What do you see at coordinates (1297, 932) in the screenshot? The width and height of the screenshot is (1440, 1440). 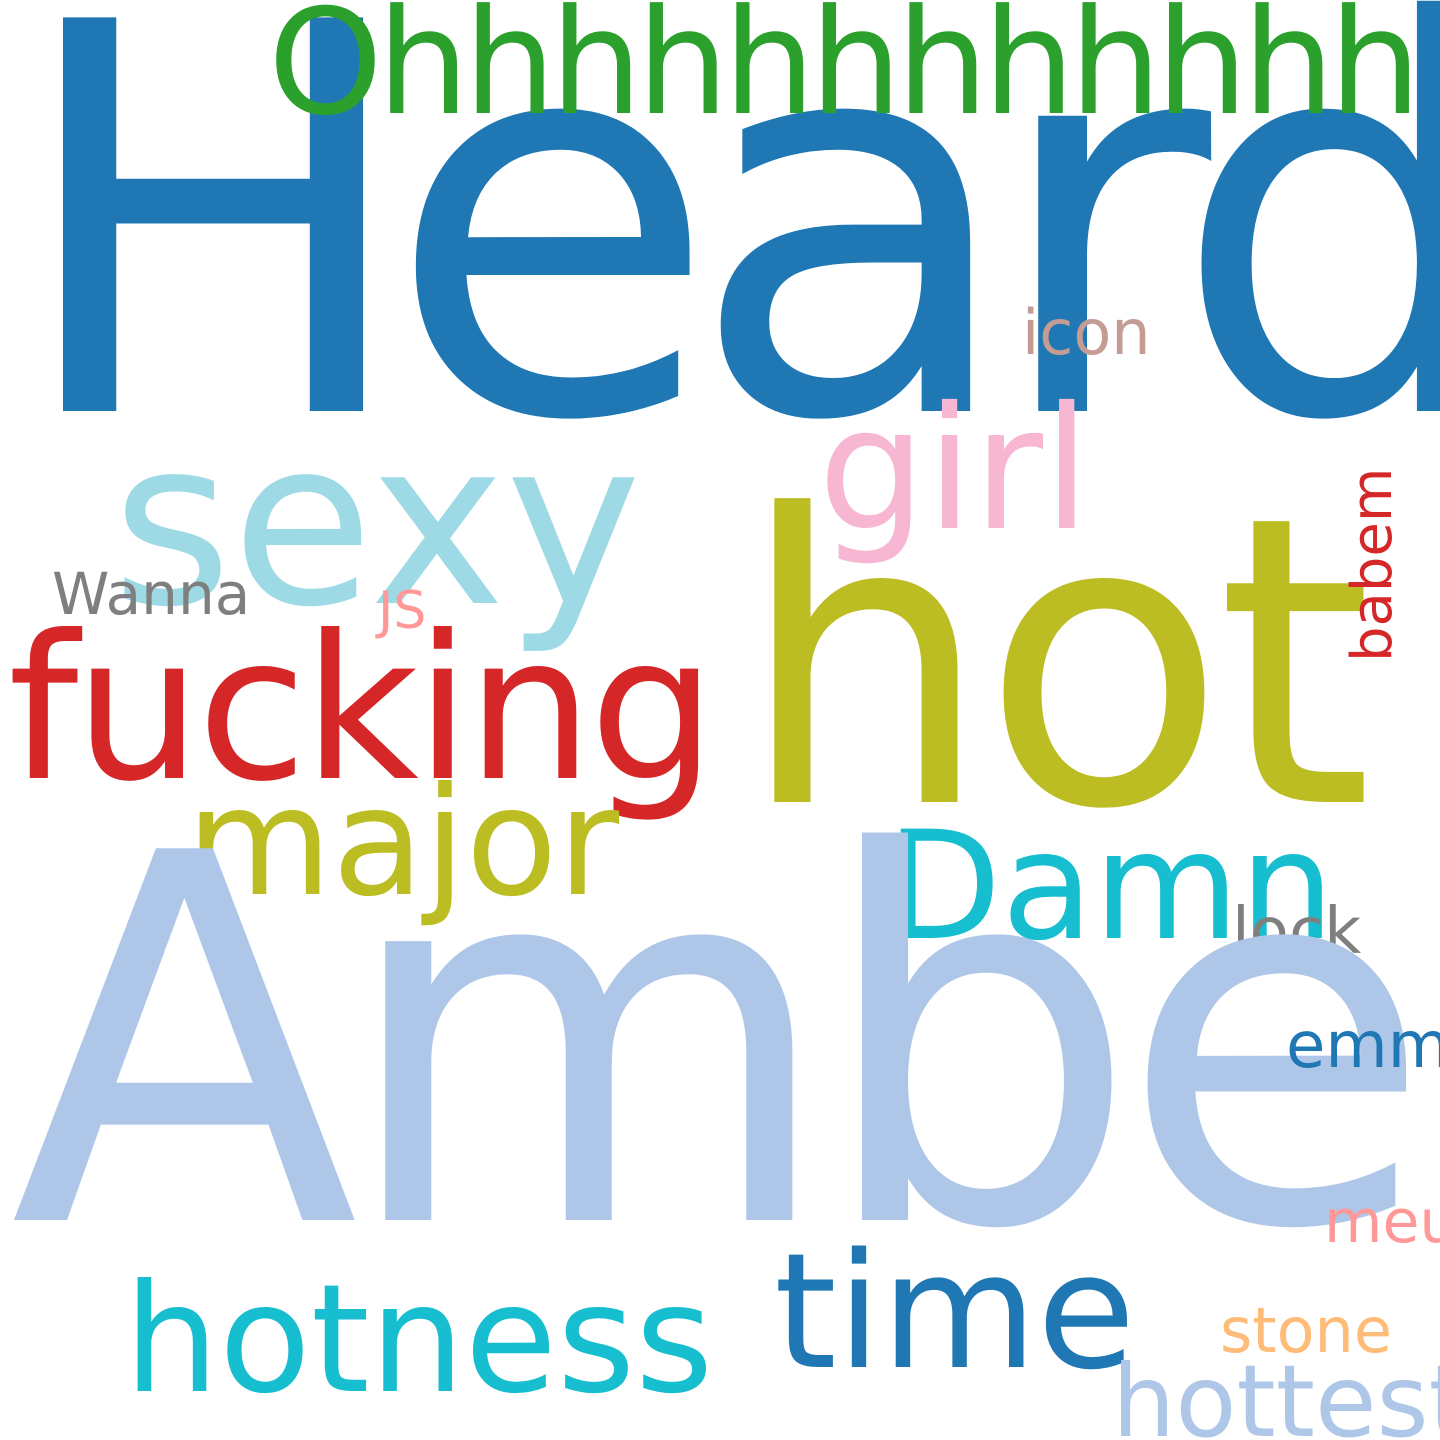 I see `word-lock: lock` at bounding box center [1297, 932].